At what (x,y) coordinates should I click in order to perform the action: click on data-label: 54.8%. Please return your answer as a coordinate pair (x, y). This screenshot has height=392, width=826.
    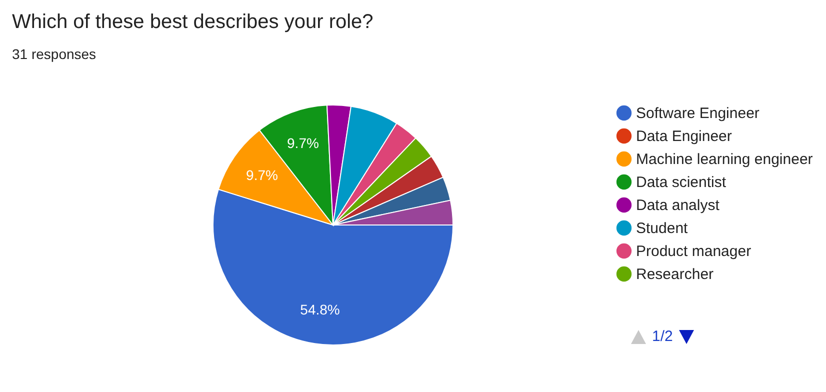
    Looking at the image, I should click on (320, 309).